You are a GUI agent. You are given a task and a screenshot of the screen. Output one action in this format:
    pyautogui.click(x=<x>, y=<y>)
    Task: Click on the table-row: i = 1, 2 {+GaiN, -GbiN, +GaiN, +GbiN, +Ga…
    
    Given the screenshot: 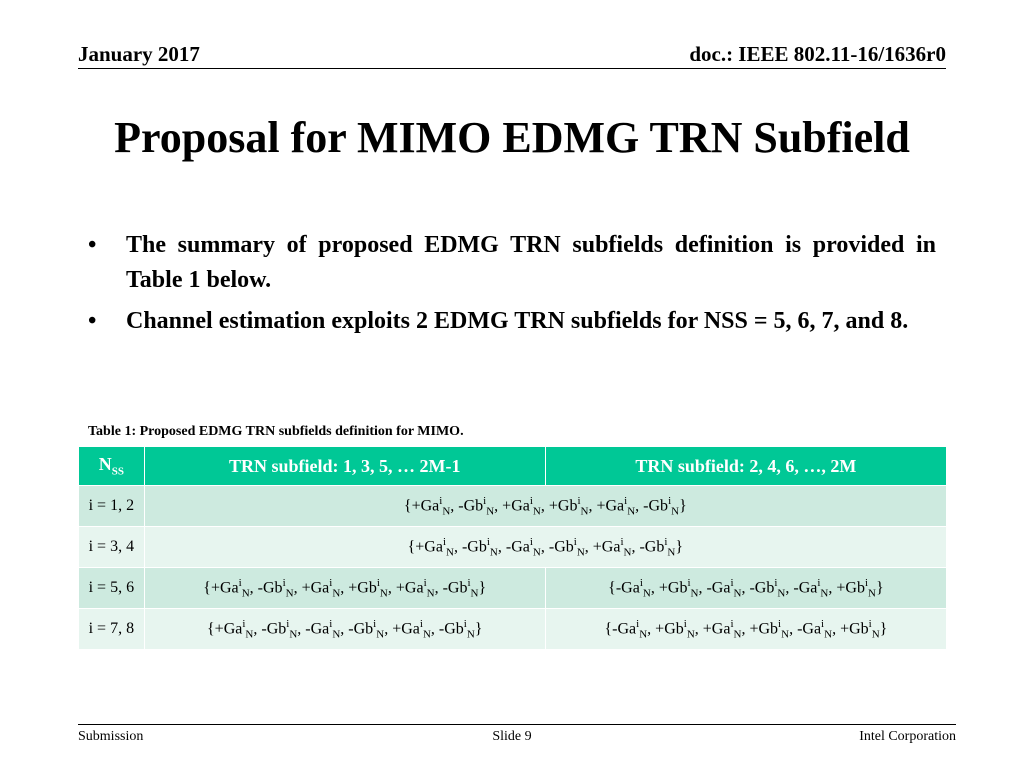 What is the action you would take?
    pyautogui.click(x=513, y=506)
    